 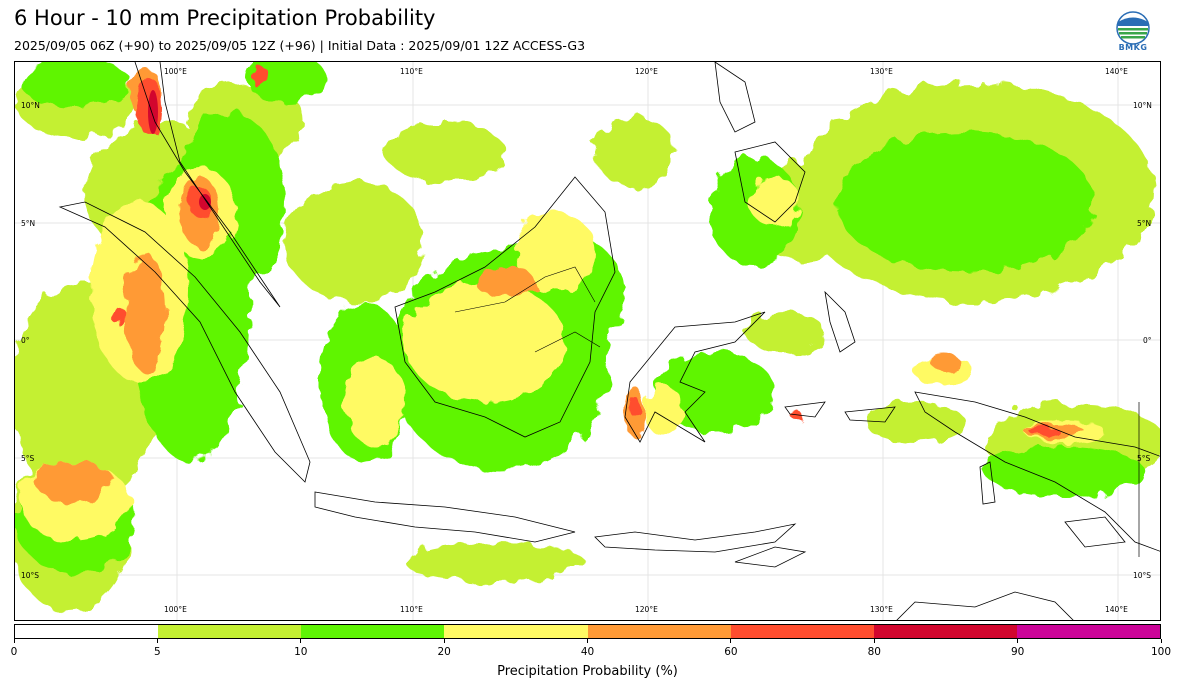 What do you see at coordinates (881, 71) in the screenshot?
I see `lon-label-top: 130°E` at bounding box center [881, 71].